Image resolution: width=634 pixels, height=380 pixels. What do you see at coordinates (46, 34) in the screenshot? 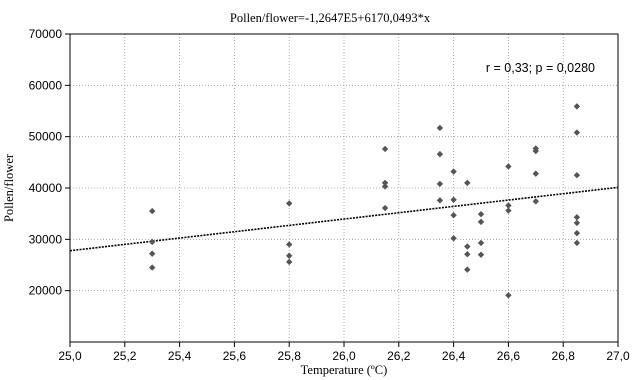
I see `y-tick-label: 70000` at bounding box center [46, 34].